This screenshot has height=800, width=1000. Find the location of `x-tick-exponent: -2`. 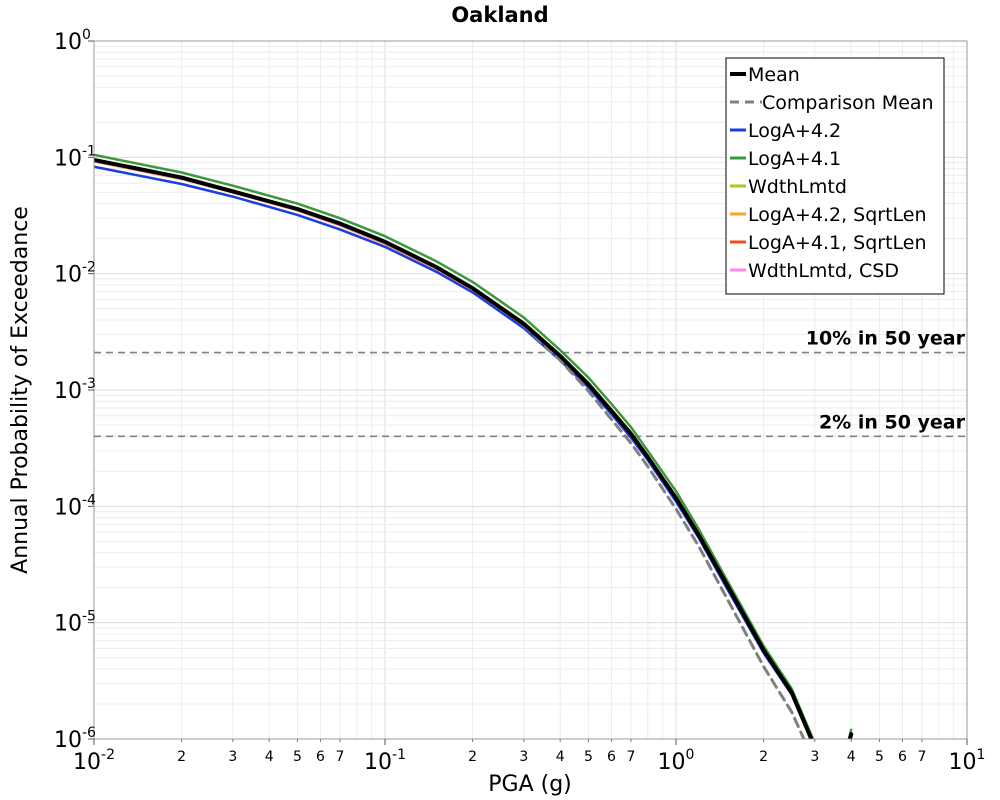

x-tick-exponent: -2 is located at coordinates (108, 755).